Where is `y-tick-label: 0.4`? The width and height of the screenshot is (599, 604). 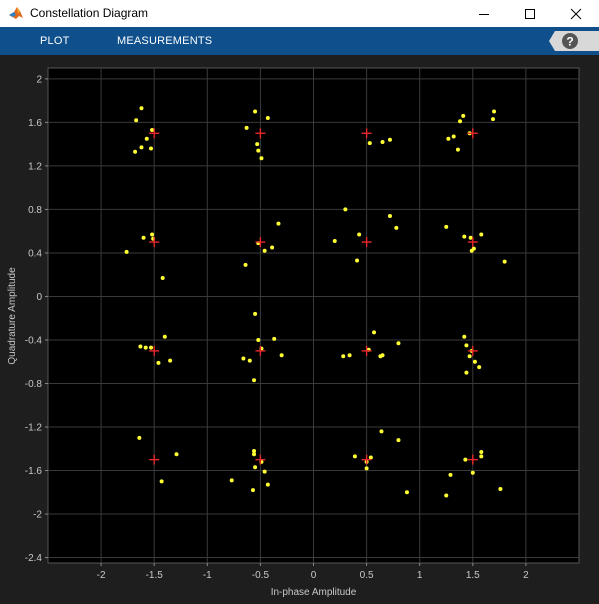 y-tick-label: 0.4 is located at coordinates (35, 253).